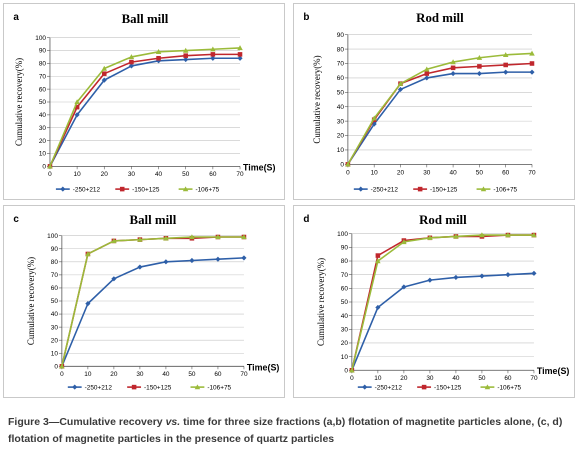 Image resolution: width=580 pixels, height=459 pixels. I want to click on caption-vs: vs., so click(173, 422).